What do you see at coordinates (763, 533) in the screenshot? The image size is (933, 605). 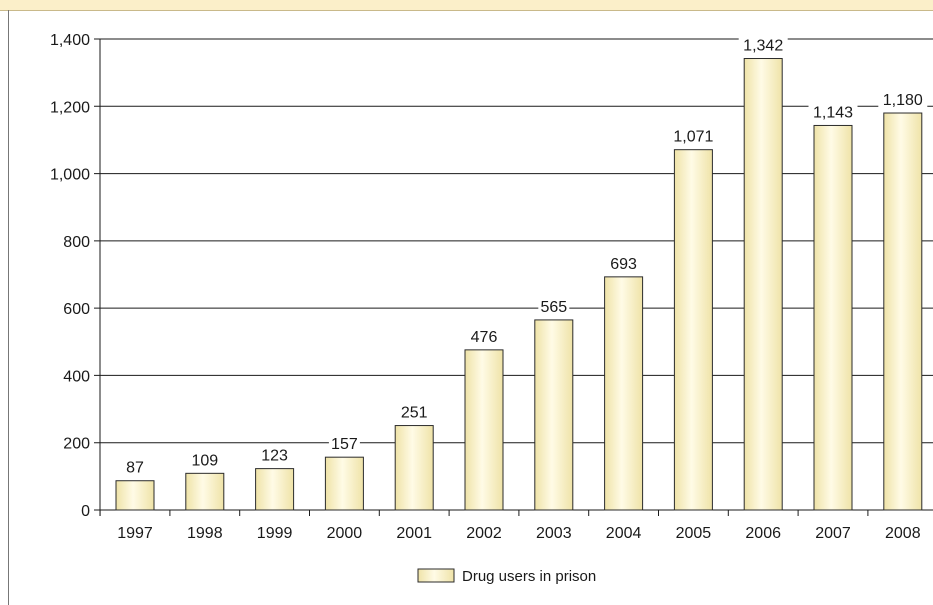 I see `x-tick-label: 2006` at bounding box center [763, 533].